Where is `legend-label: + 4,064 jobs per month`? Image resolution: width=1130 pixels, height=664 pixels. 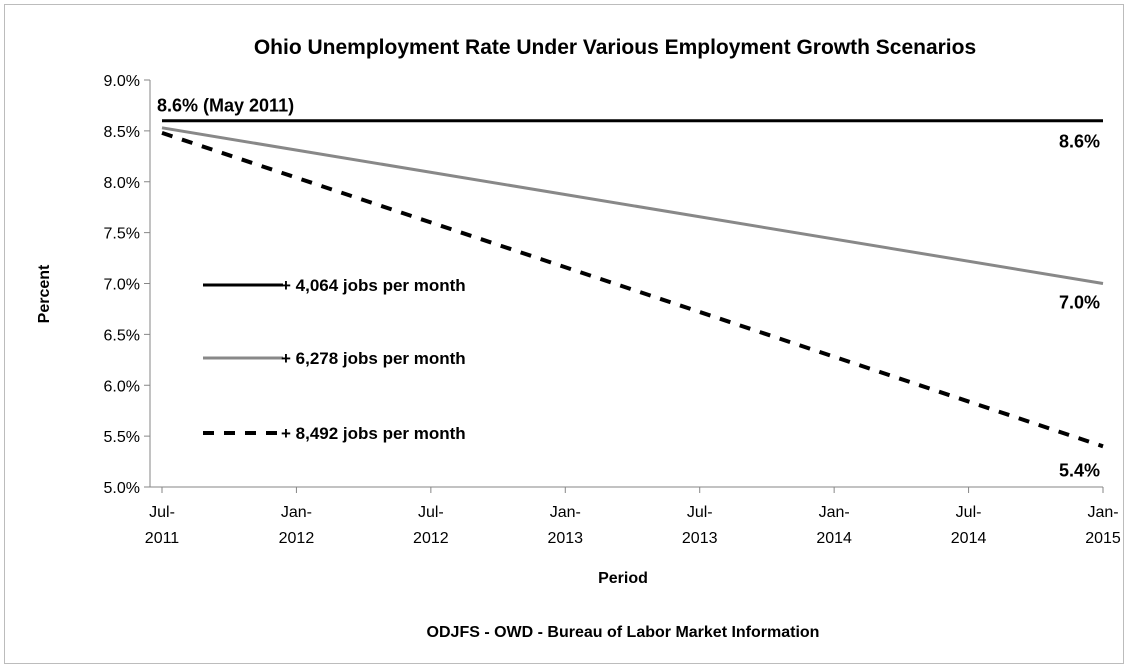 legend-label: + 4,064 jobs per month is located at coordinates (373, 285).